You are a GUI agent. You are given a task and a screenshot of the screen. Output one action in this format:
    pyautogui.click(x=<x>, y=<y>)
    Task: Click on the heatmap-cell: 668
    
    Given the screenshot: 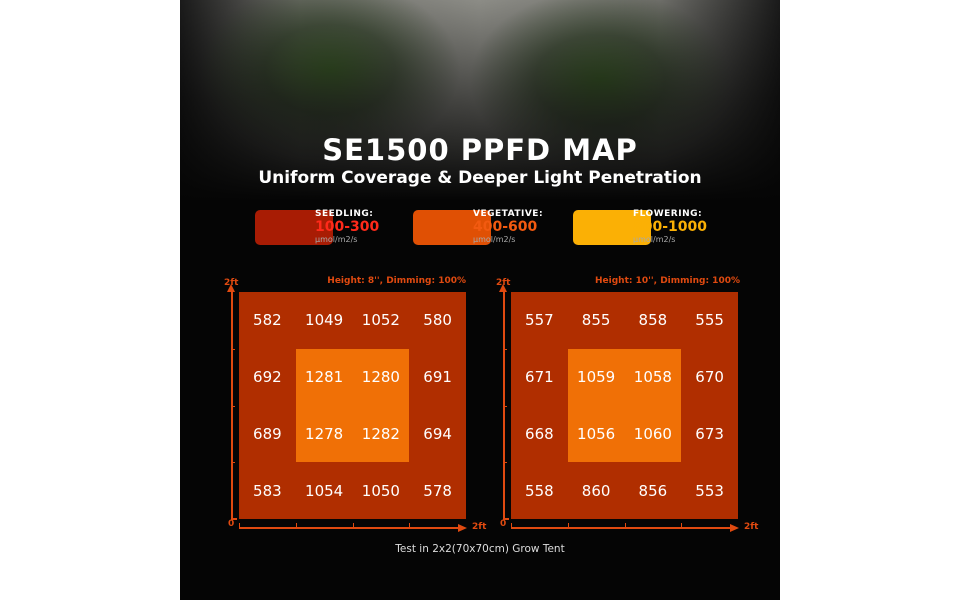 What is the action you would take?
    pyautogui.click(x=539, y=433)
    